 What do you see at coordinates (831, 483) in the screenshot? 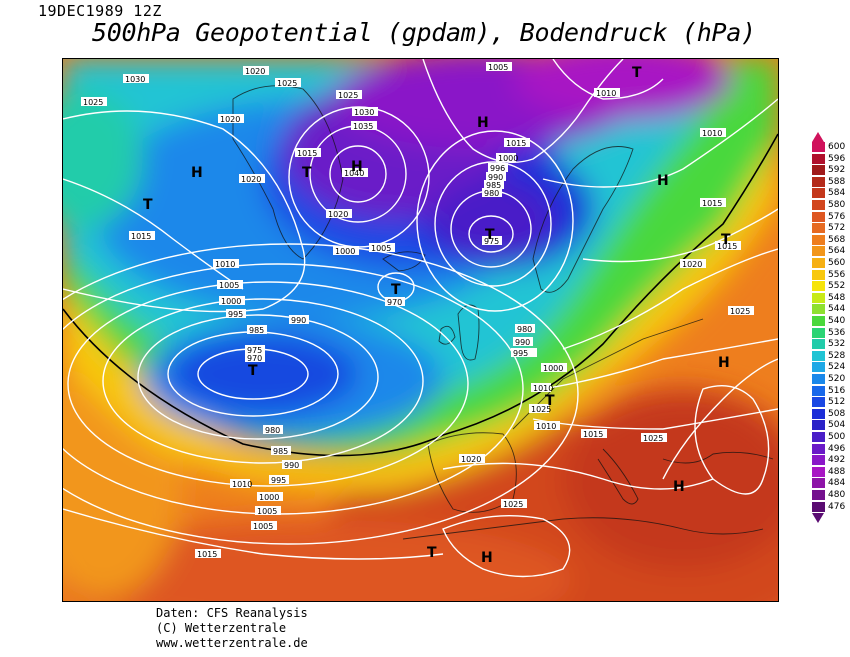
I see `legend-level: 484` at bounding box center [831, 483].